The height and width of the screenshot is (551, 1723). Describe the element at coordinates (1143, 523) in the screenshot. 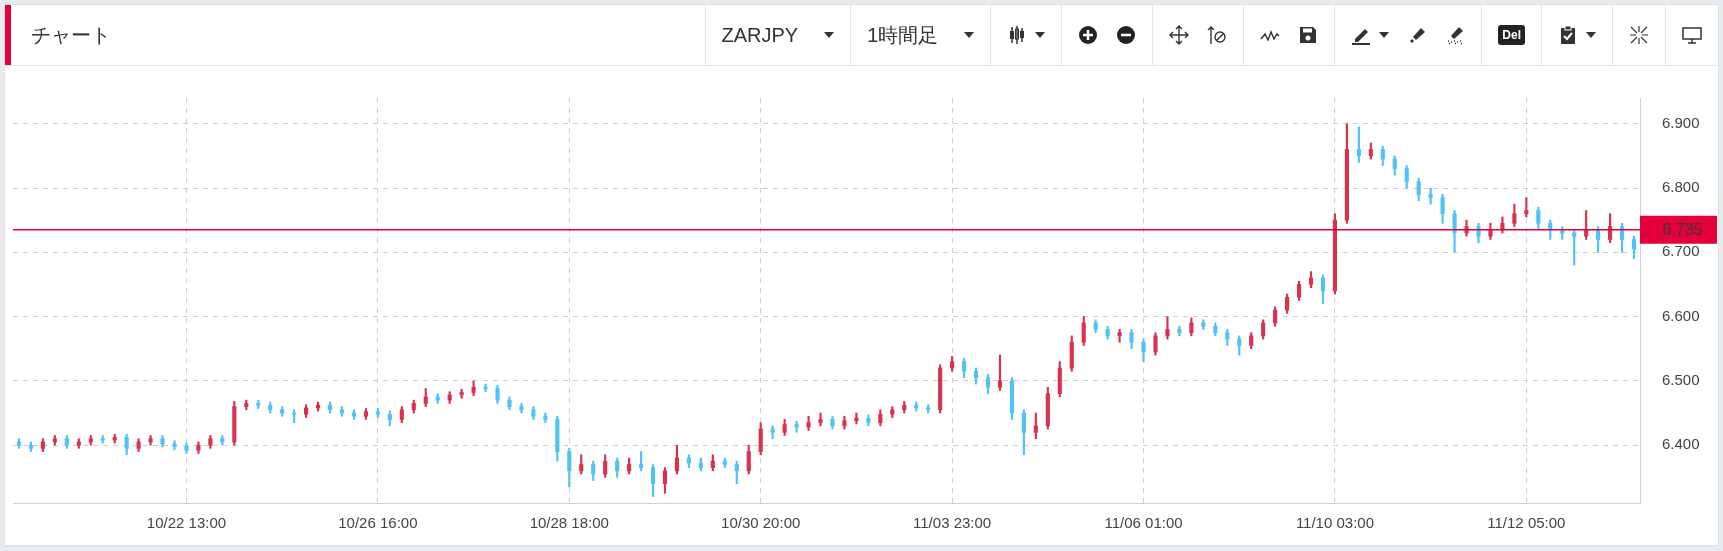

I see `x-tick-label: 11/06 01:00` at that location.